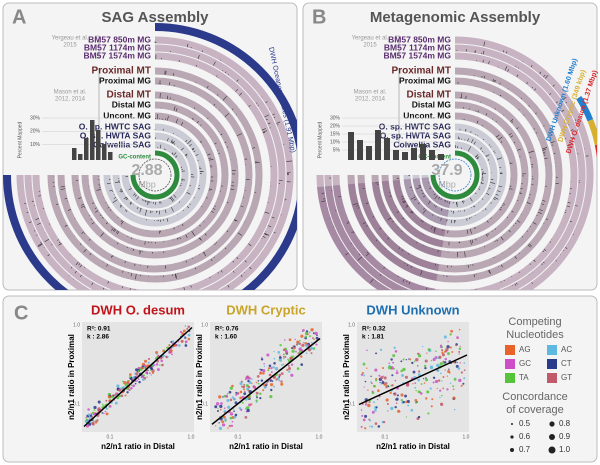  What do you see at coordinates (373, 337) in the screenshot?
I see `stat-k: k : 1.81` at bounding box center [373, 337].